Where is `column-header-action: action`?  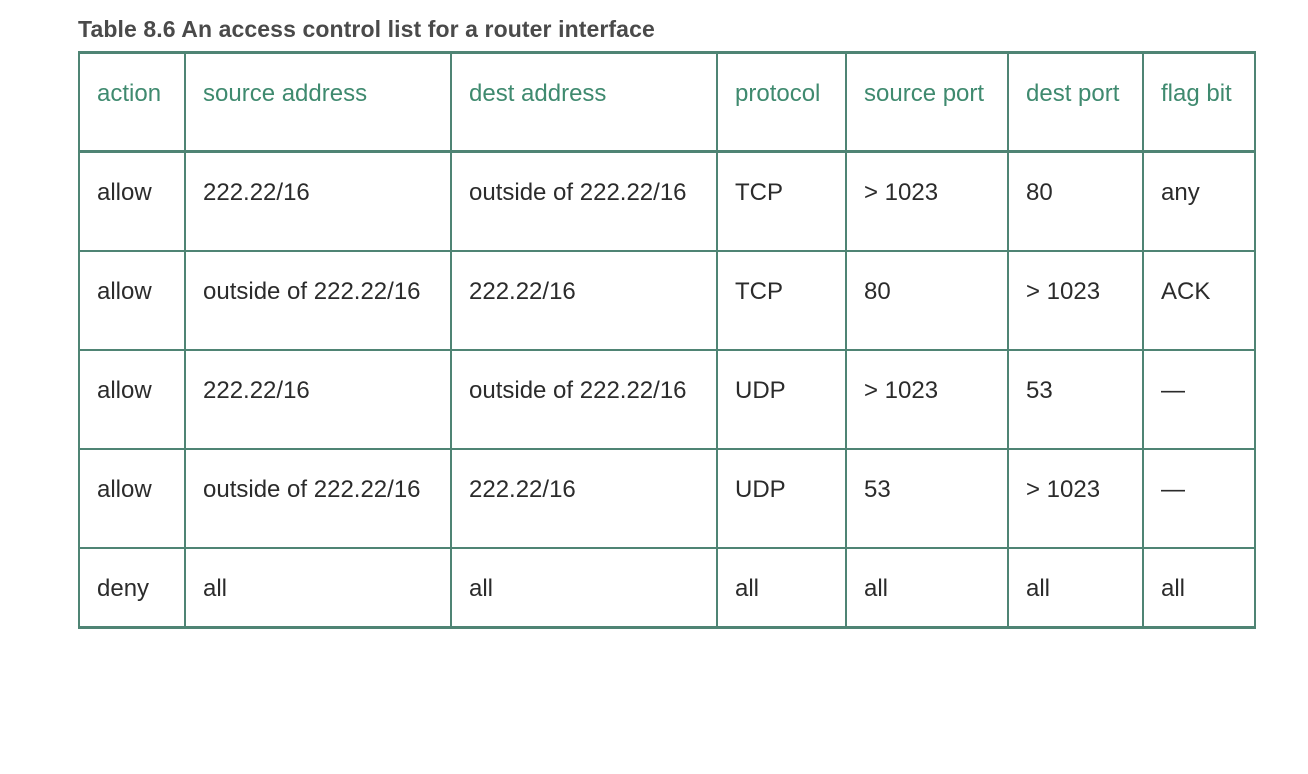 column-header-action: action is located at coordinates (132, 102).